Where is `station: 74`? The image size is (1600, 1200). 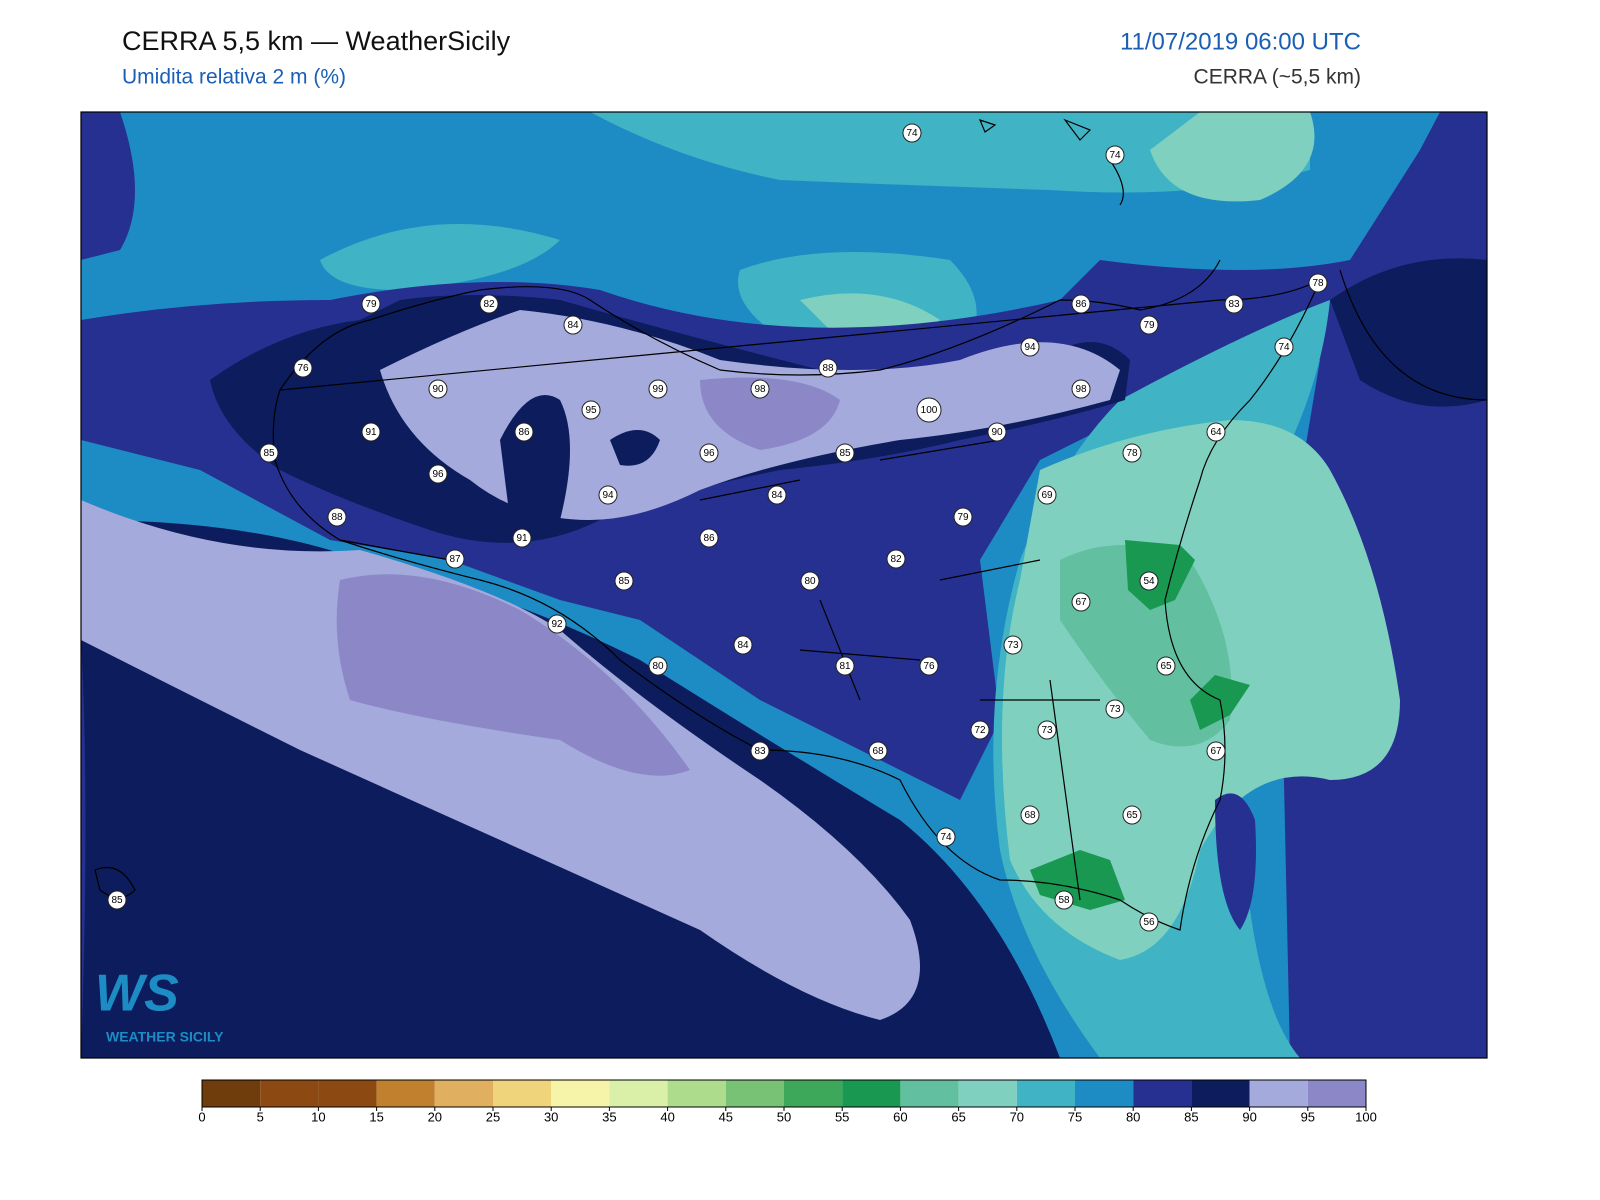 station: 74 is located at coordinates (946, 837).